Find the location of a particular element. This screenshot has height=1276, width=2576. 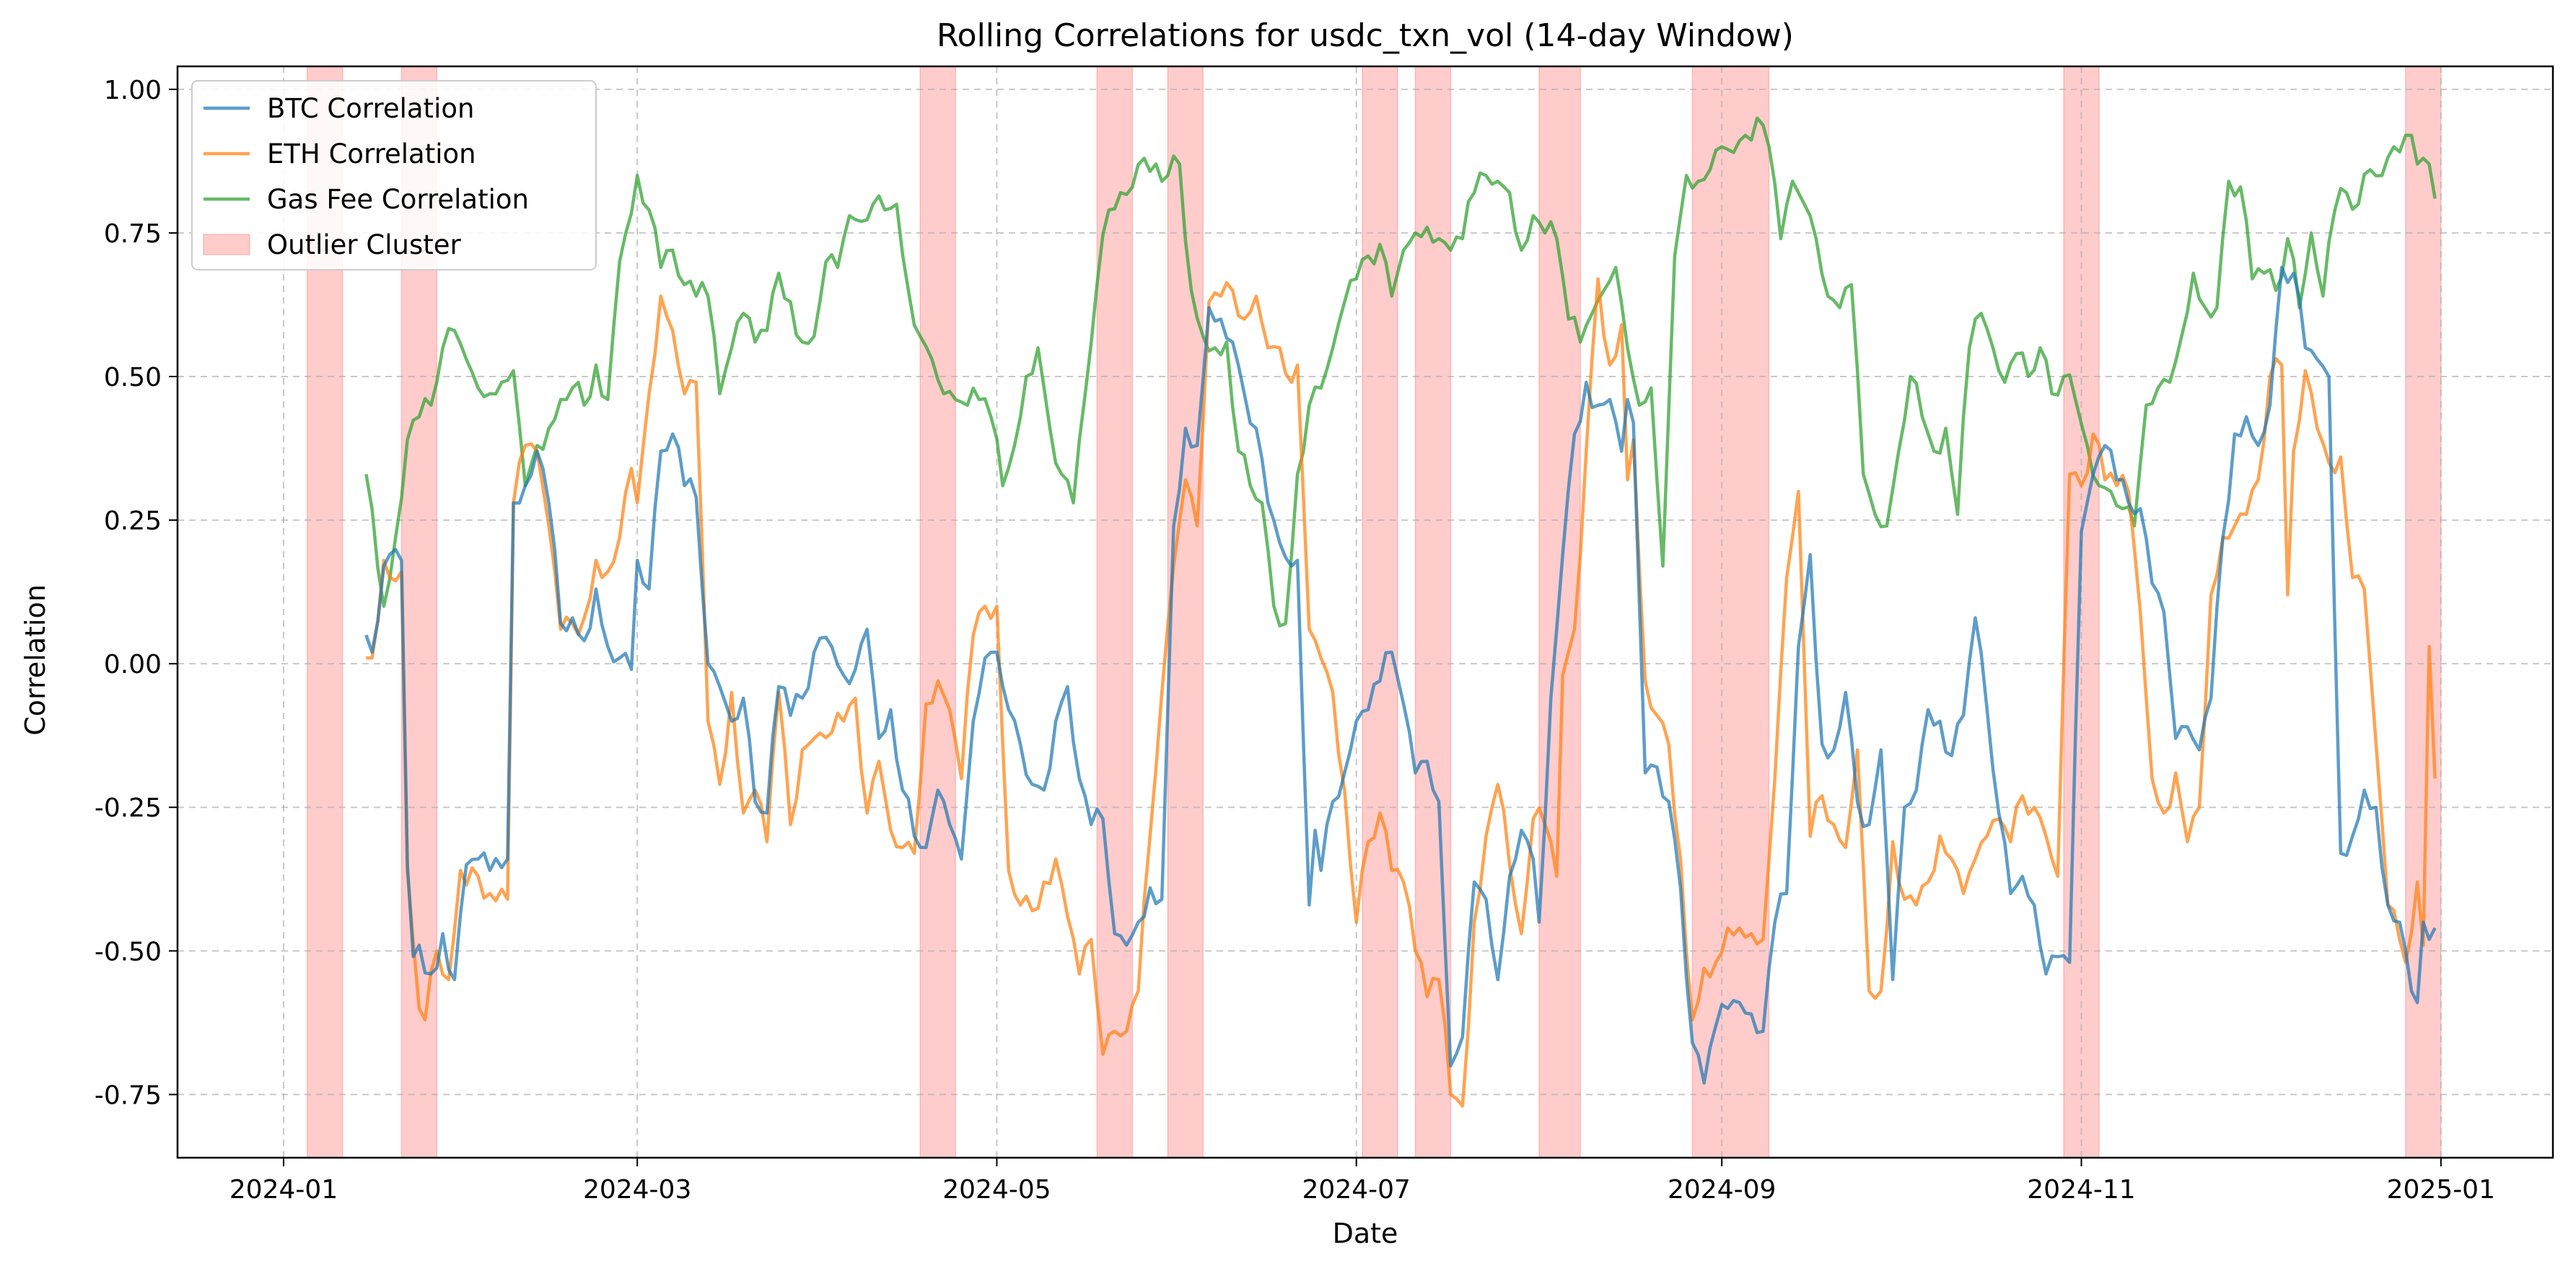

y-tick-label: -0.50 is located at coordinates (128, 952).